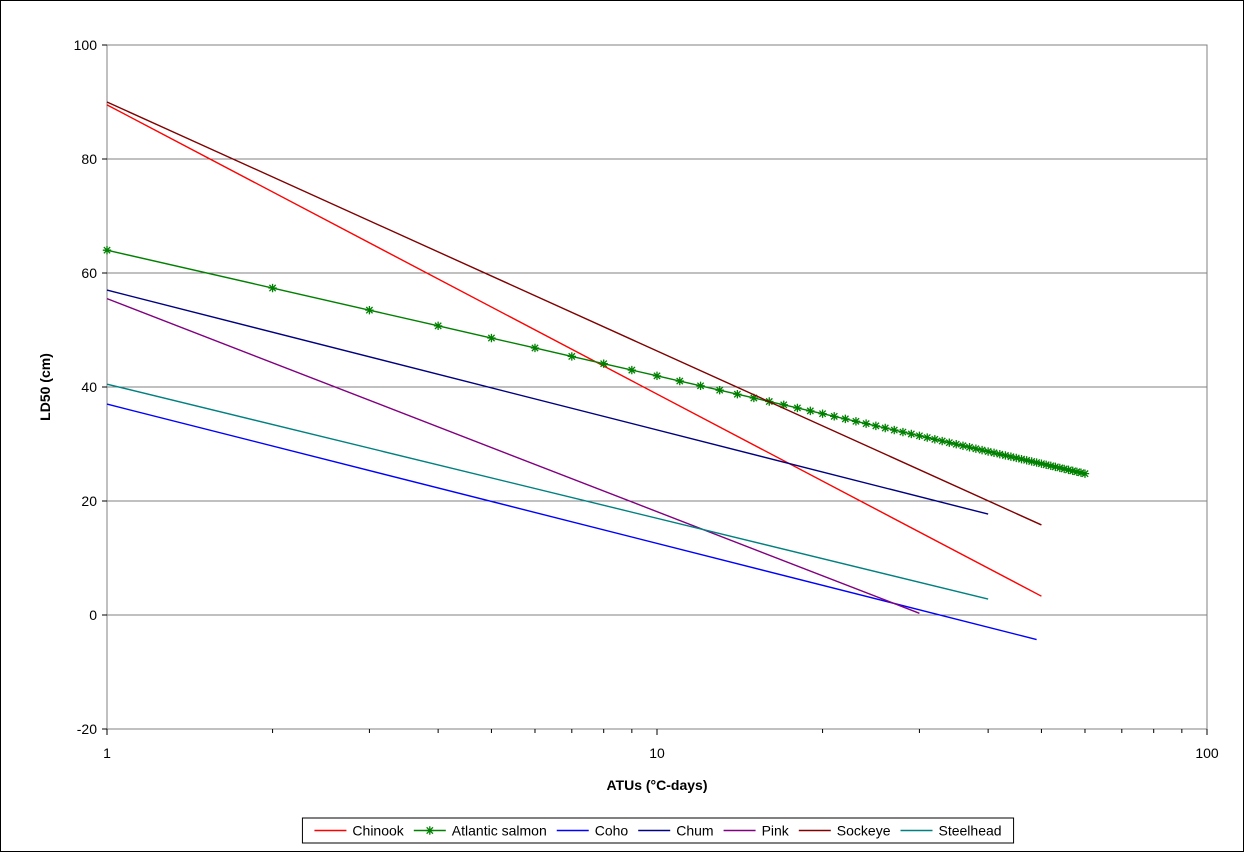 The width and height of the screenshot is (1244, 852). I want to click on legend-label: Sockeye, so click(864, 831).